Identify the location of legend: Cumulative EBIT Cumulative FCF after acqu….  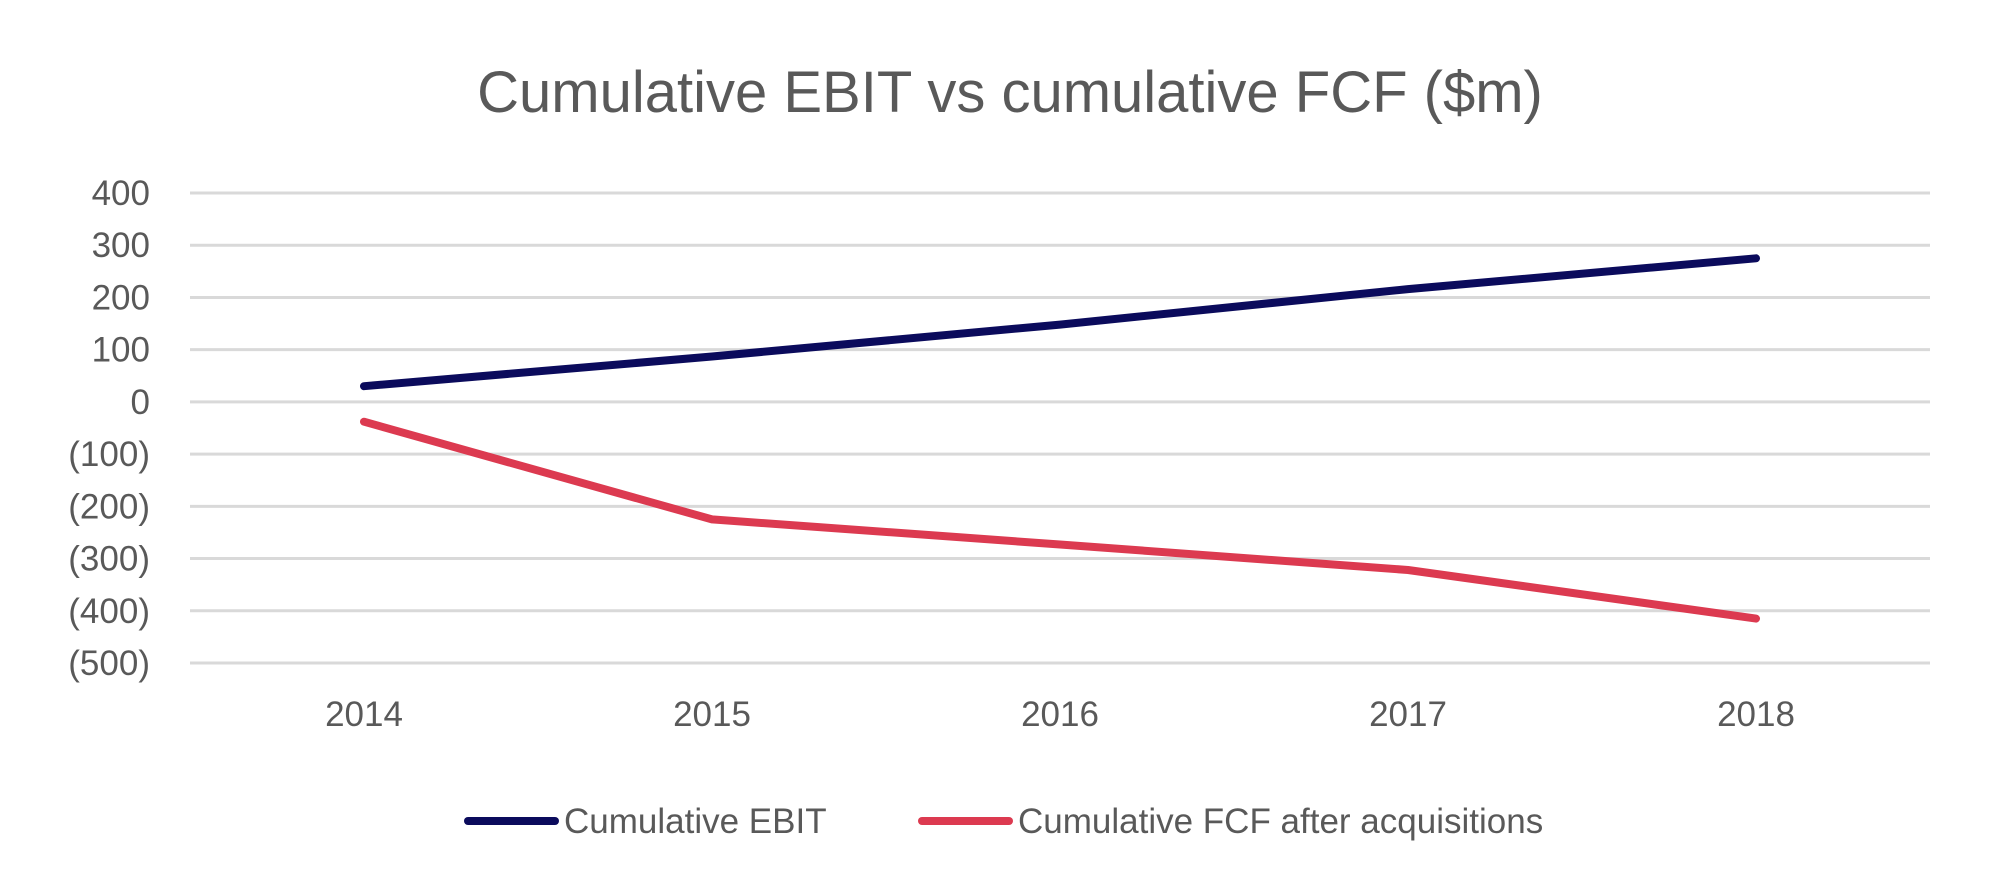
(1003, 821).